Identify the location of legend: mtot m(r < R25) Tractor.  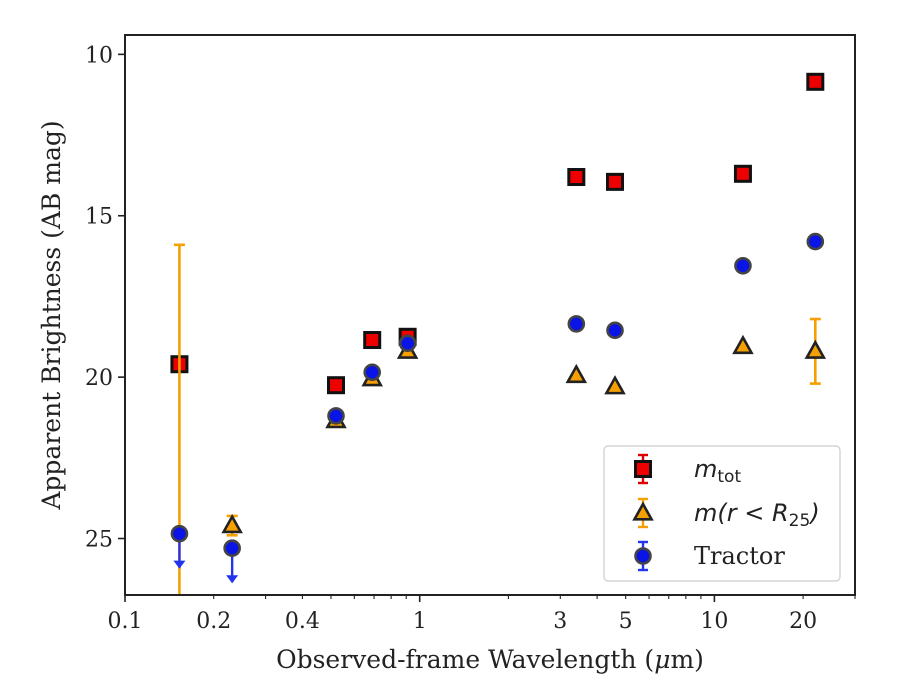
(722, 513).